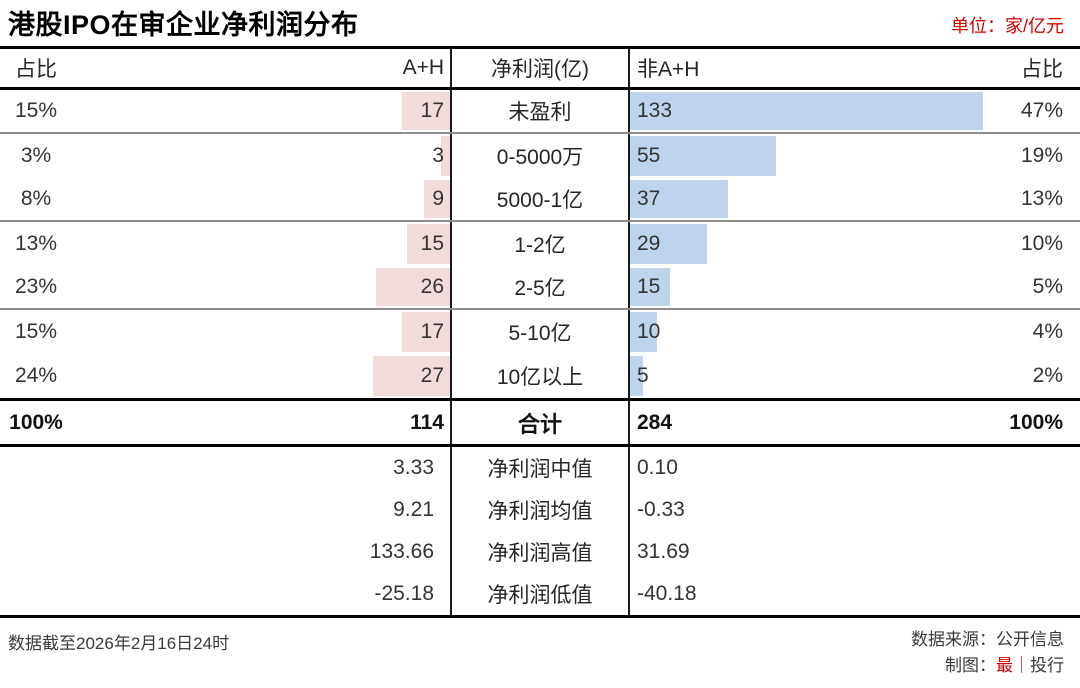  I want to click on a-h-value: 3, so click(438, 155).